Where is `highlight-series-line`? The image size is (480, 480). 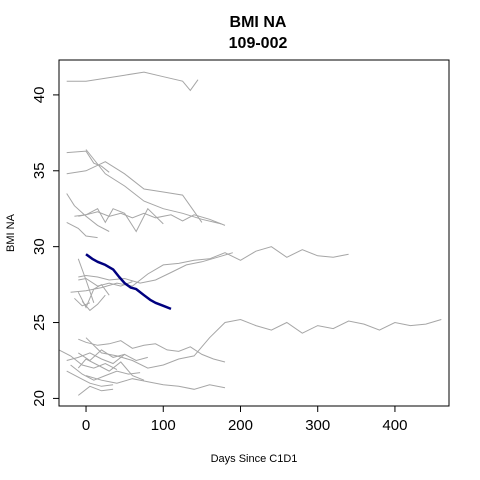 highlight-series-line is located at coordinates (128, 282).